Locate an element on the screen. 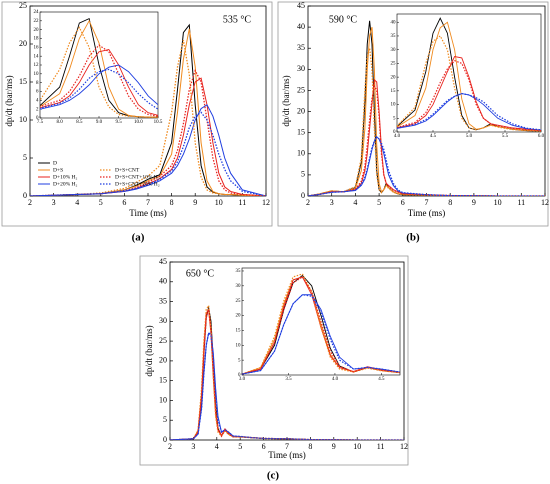 This screenshot has height=484, width=550. panel-label: (b) is located at coordinates (413, 238).